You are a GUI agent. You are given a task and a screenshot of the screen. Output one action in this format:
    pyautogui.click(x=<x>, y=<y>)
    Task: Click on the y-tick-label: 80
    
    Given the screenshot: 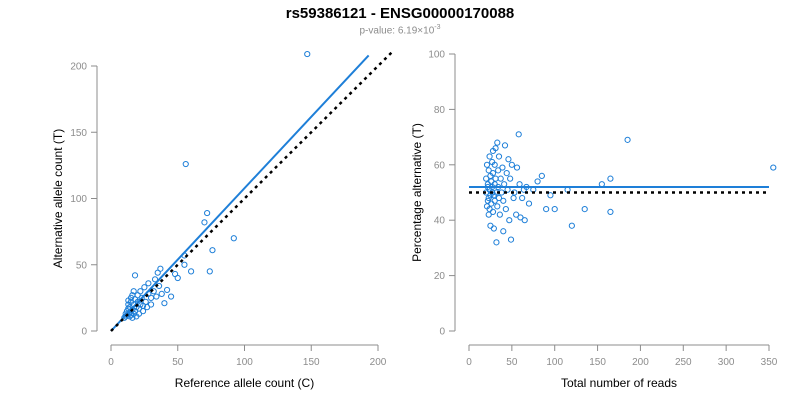 What is the action you would take?
    pyautogui.click(x=440, y=110)
    